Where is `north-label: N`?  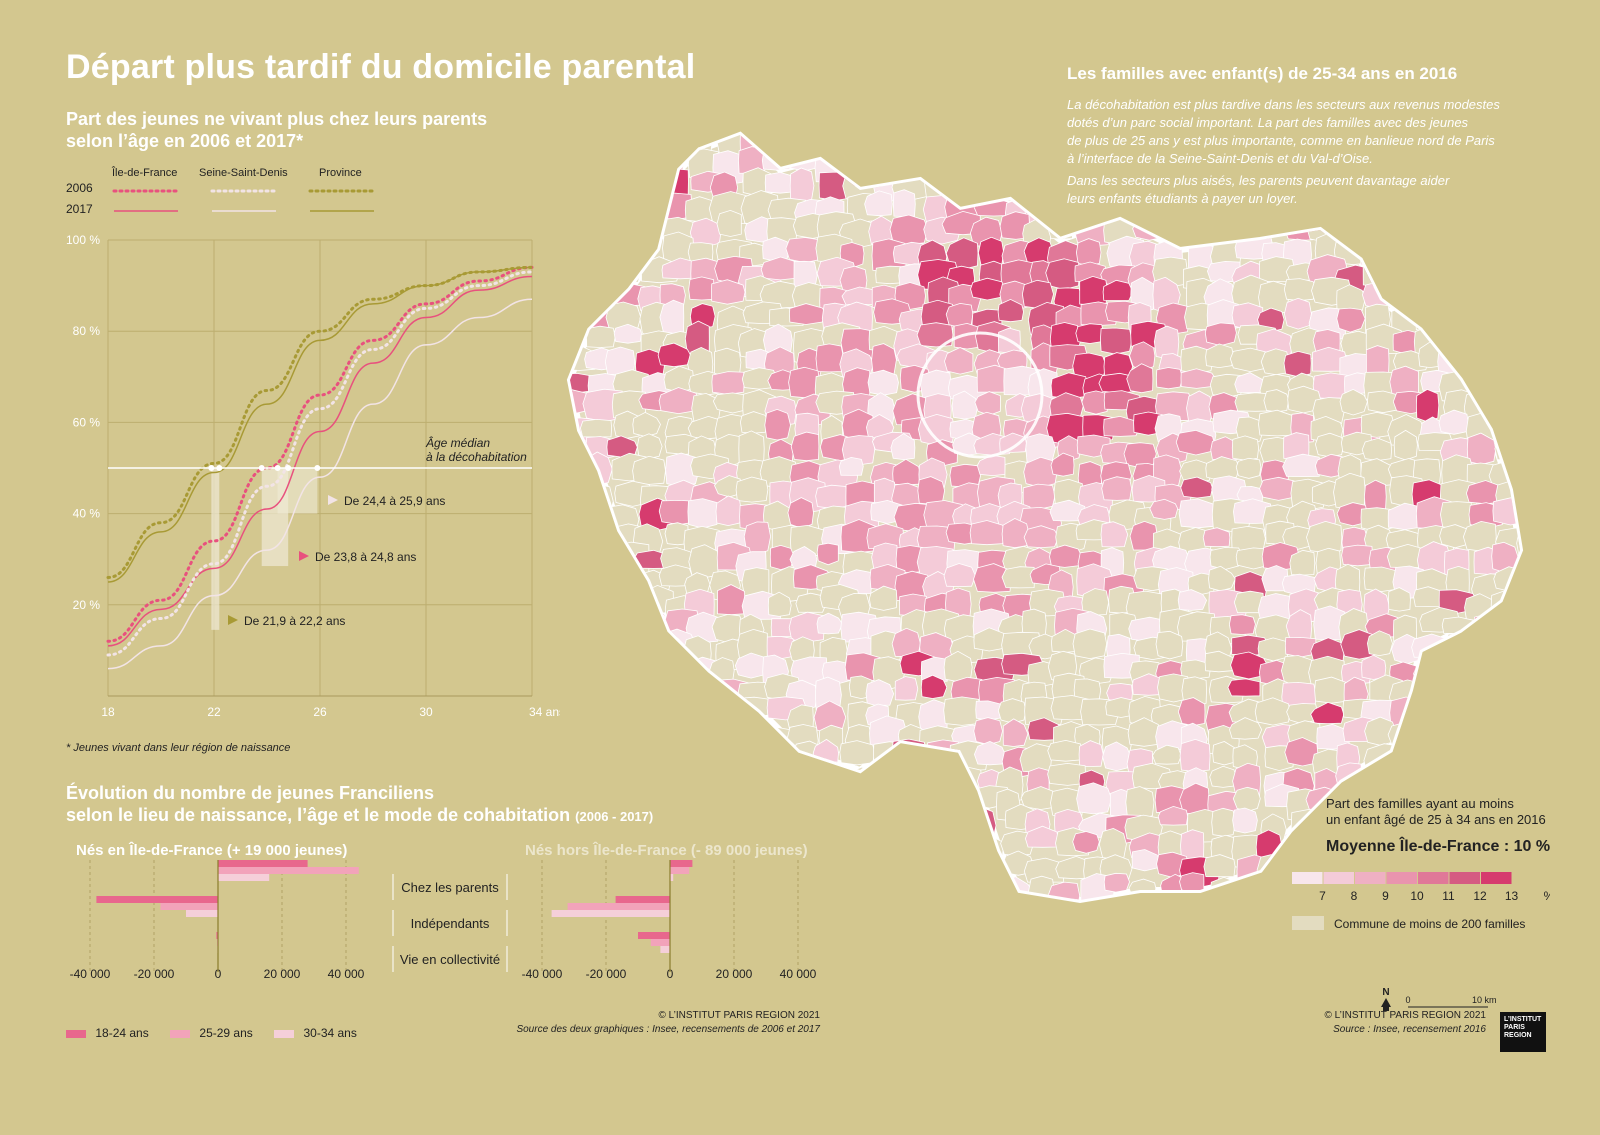 north-label: N is located at coordinates (1385, 992).